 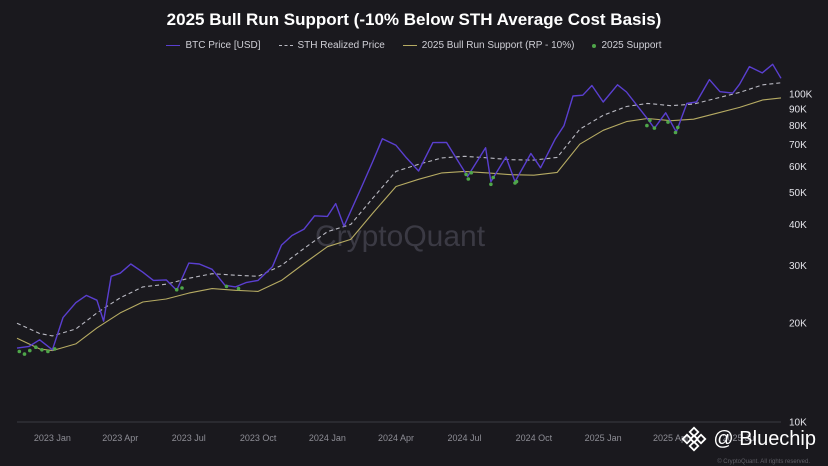 What do you see at coordinates (694, 439) in the screenshot?
I see `binance-diamond-icon` at bounding box center [694, 439].